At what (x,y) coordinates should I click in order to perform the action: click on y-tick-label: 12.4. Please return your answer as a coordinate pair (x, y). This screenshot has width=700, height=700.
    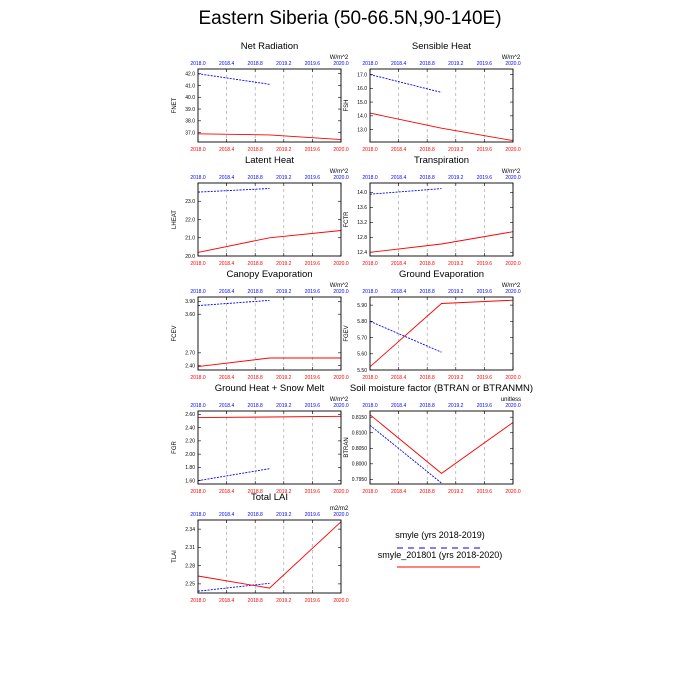
    Looking at the image, I should click on (362, 253).